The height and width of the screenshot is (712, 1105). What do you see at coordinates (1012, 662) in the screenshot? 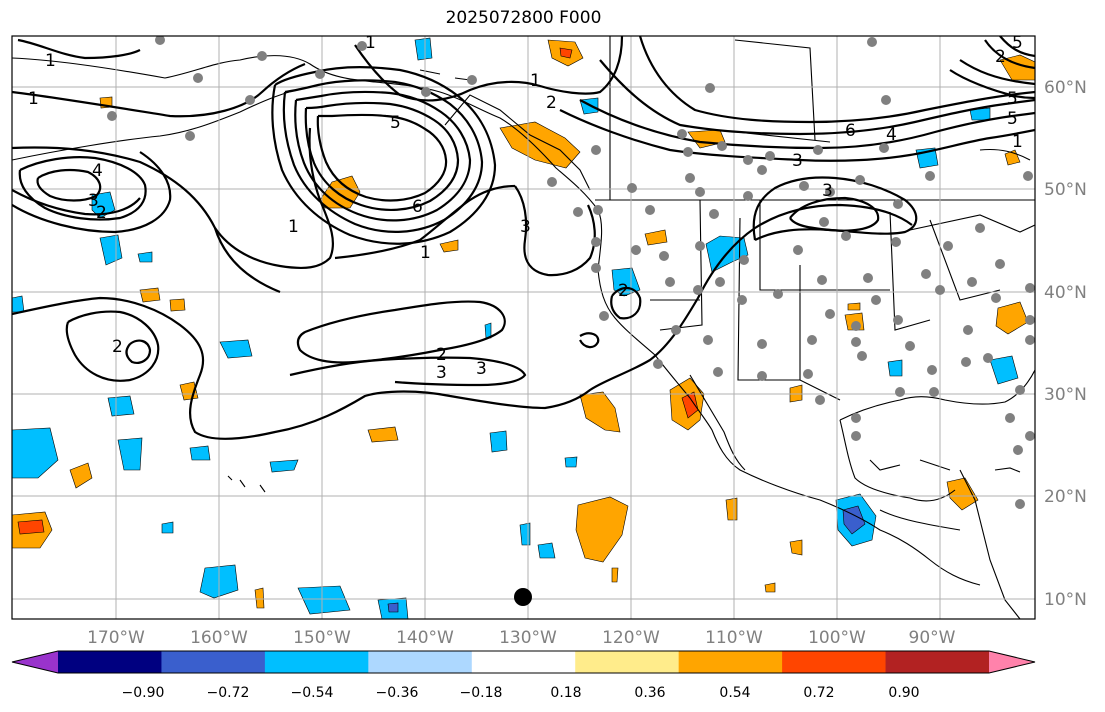
I see `colorbar-extend-max` at bounding box center [1012, 662].